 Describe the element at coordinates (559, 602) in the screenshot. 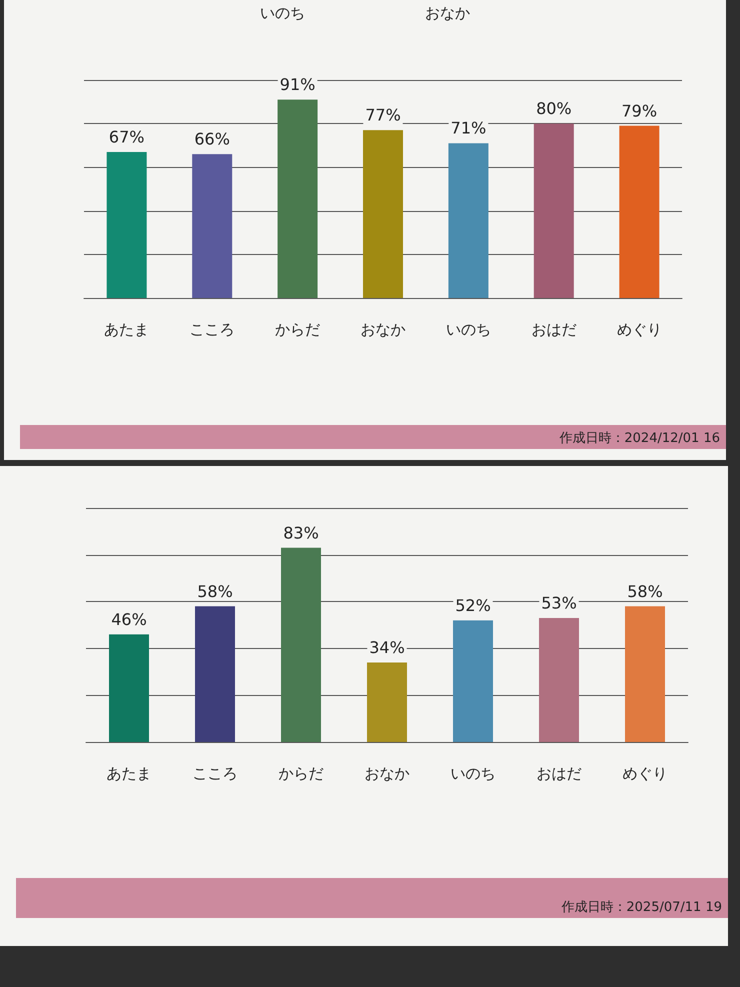

I see `data-label: 53%` at that location.